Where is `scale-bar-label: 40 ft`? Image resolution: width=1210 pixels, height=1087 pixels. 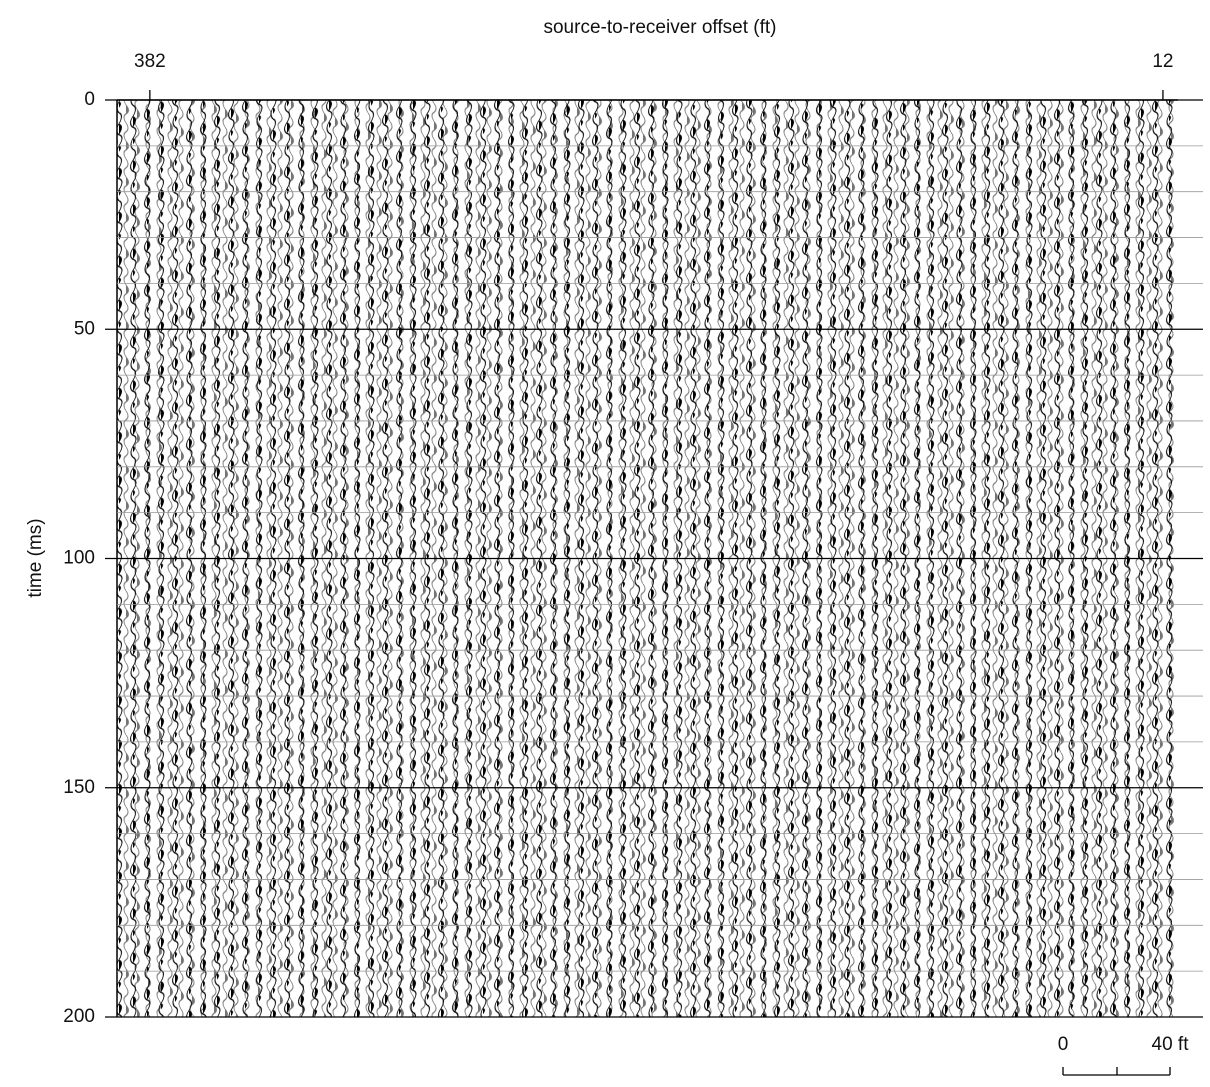 scale-bar-label: 40 ft is located at coordinates (1171, 1044).